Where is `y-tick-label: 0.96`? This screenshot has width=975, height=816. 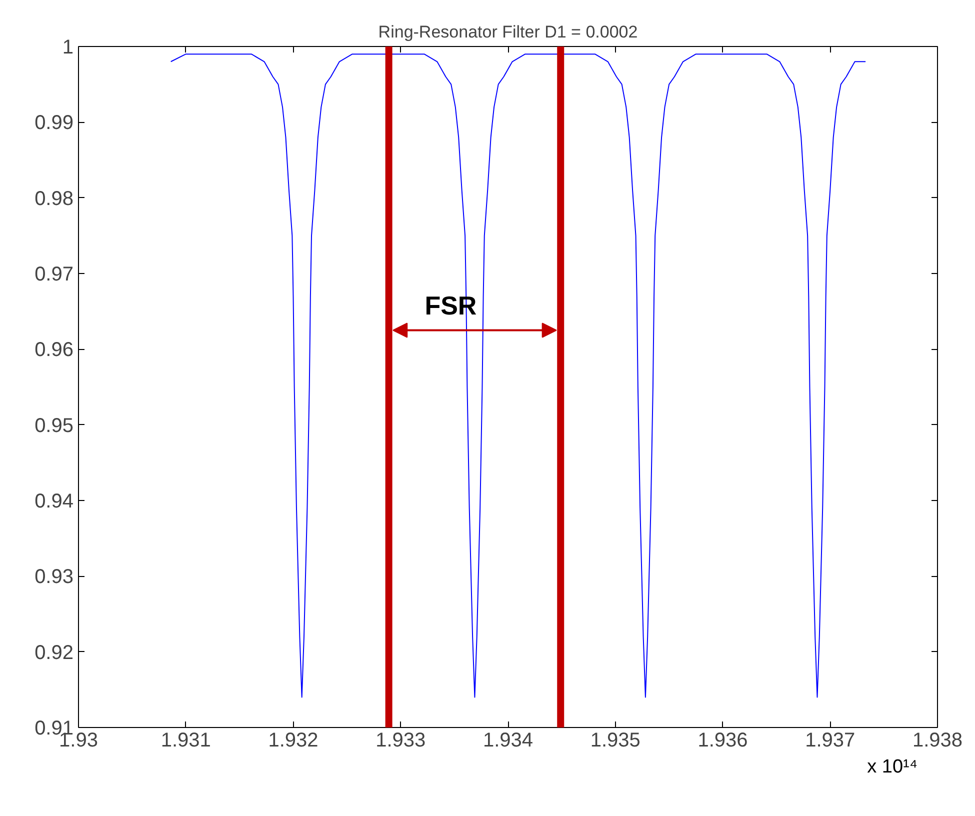
y-tick-label: 0.96 is located at coordinates (54, 350).